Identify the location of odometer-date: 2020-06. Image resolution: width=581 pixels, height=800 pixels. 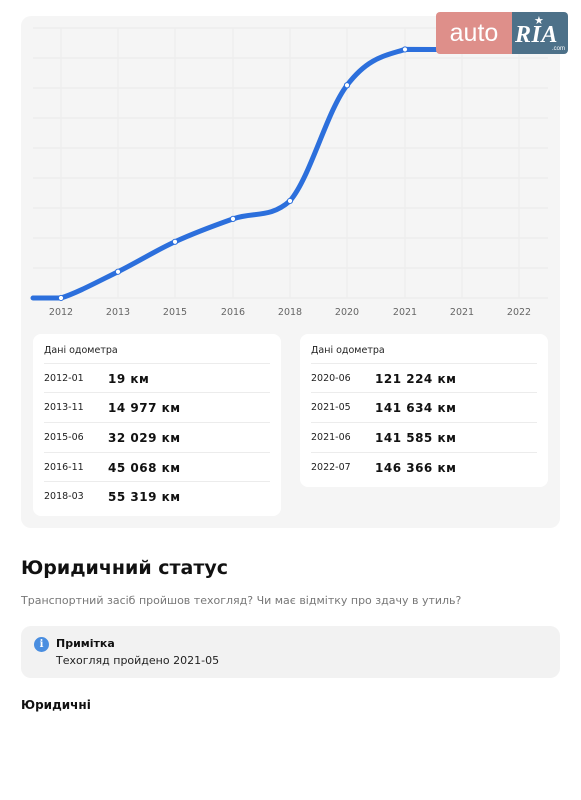
(331, 378).